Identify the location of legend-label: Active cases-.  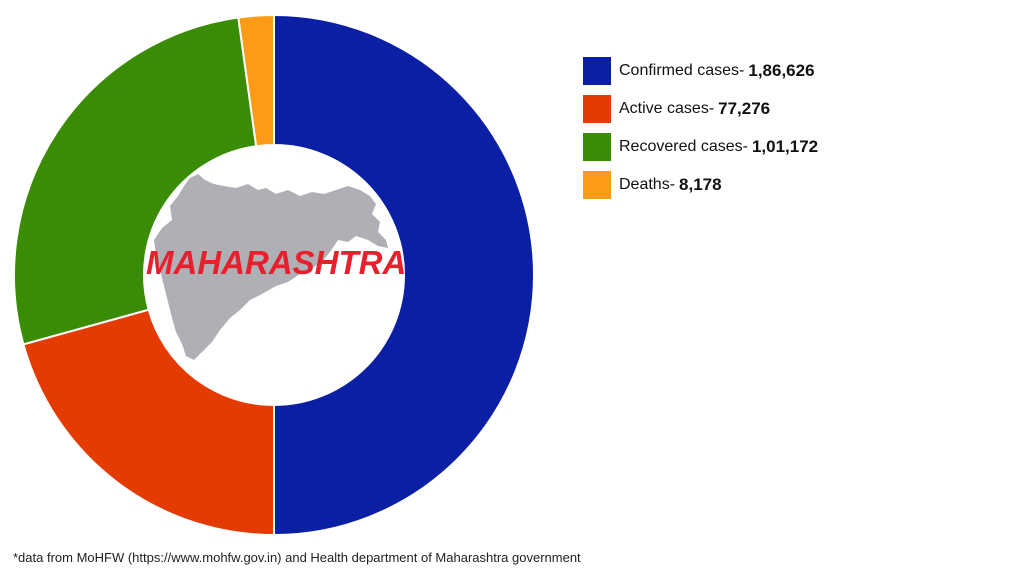
(667, 108).